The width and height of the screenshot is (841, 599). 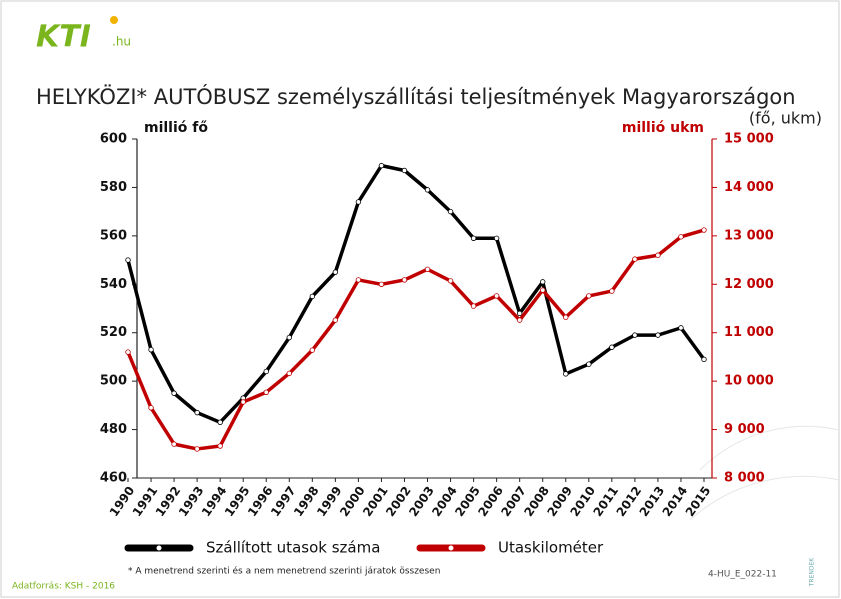 What do you see at coordinates (113, 478) in the screenshot?
I see `y-tick-label: 460` at bounding box center [113, 478].